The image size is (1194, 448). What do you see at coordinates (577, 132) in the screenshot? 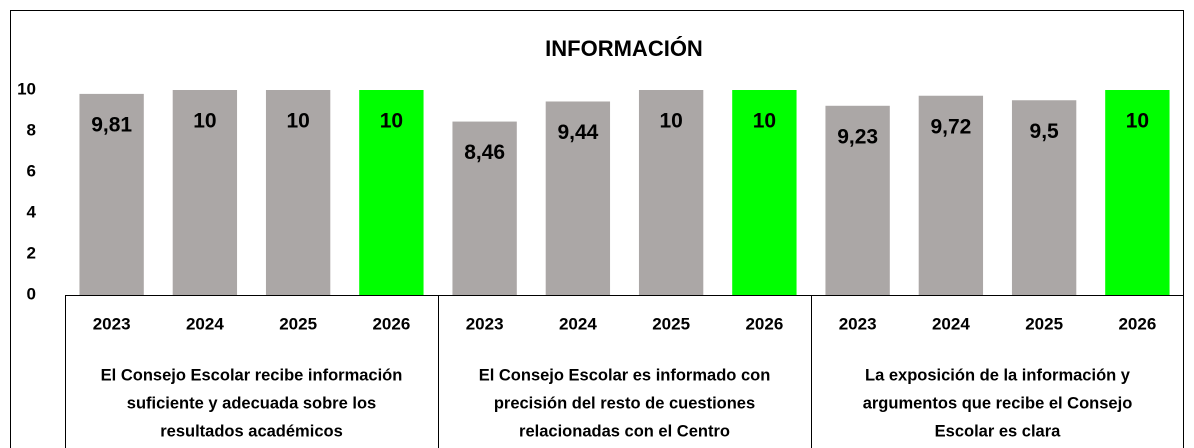
I see `data-label: 9,44` at bounding box center [577, 132].